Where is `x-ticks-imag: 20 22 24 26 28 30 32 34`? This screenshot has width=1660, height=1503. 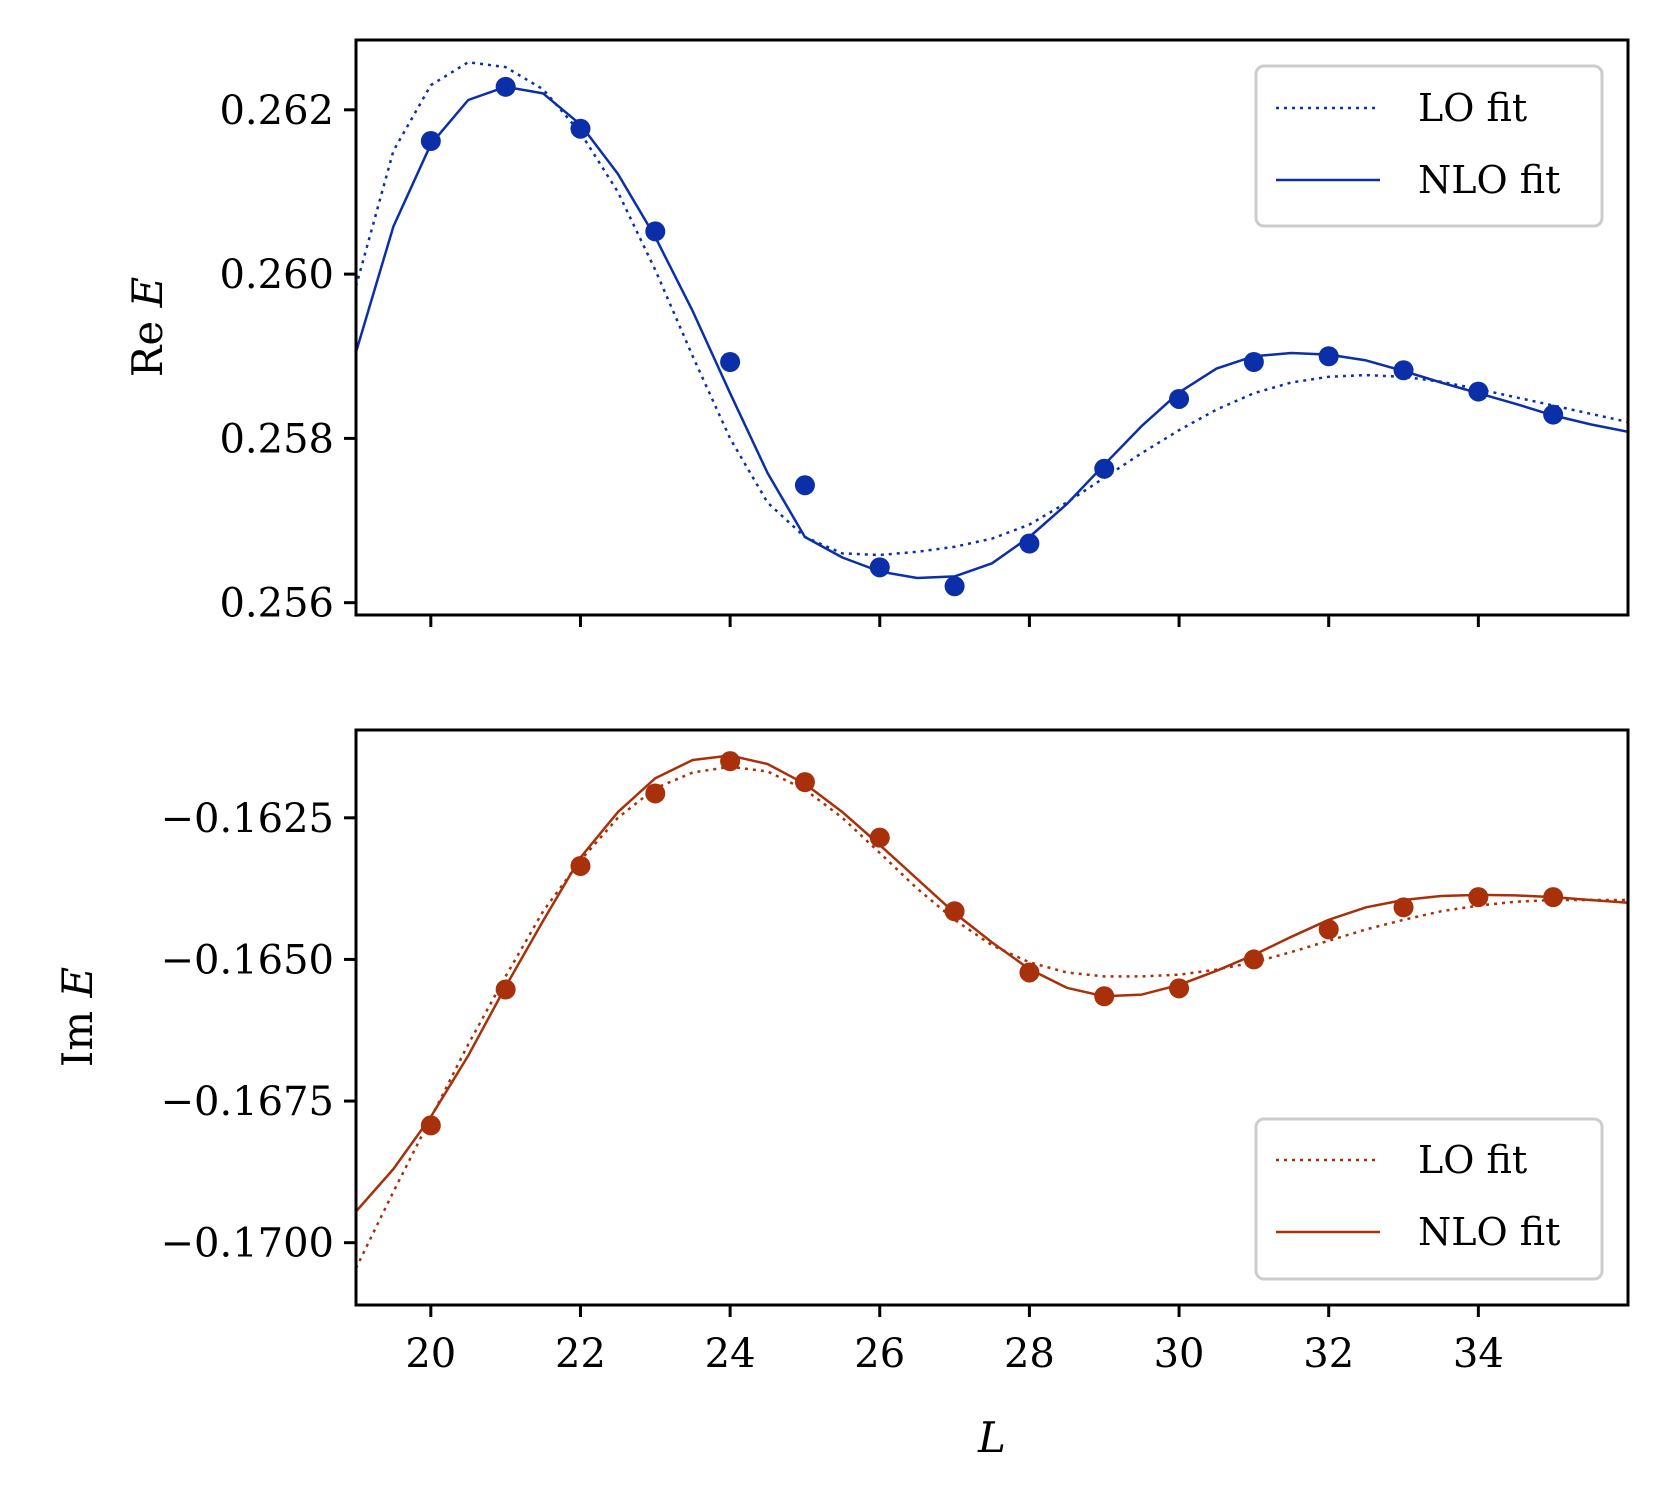 x-ticks-imag: 20 22 24 26 28 30 32 34 is located at coordinates (954, 1341).